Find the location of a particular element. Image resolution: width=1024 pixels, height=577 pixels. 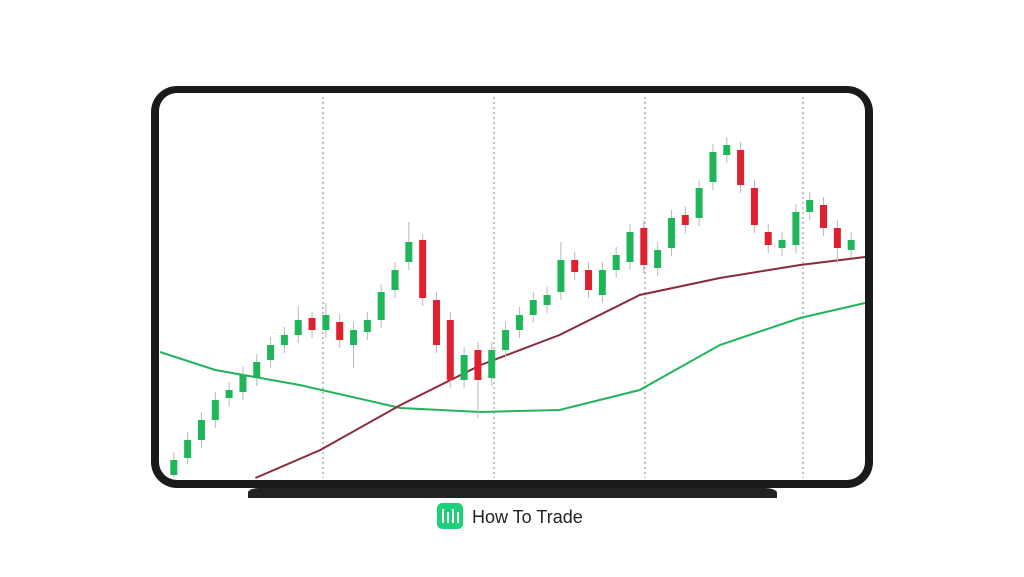

logo is located at coordinates (450, 516).